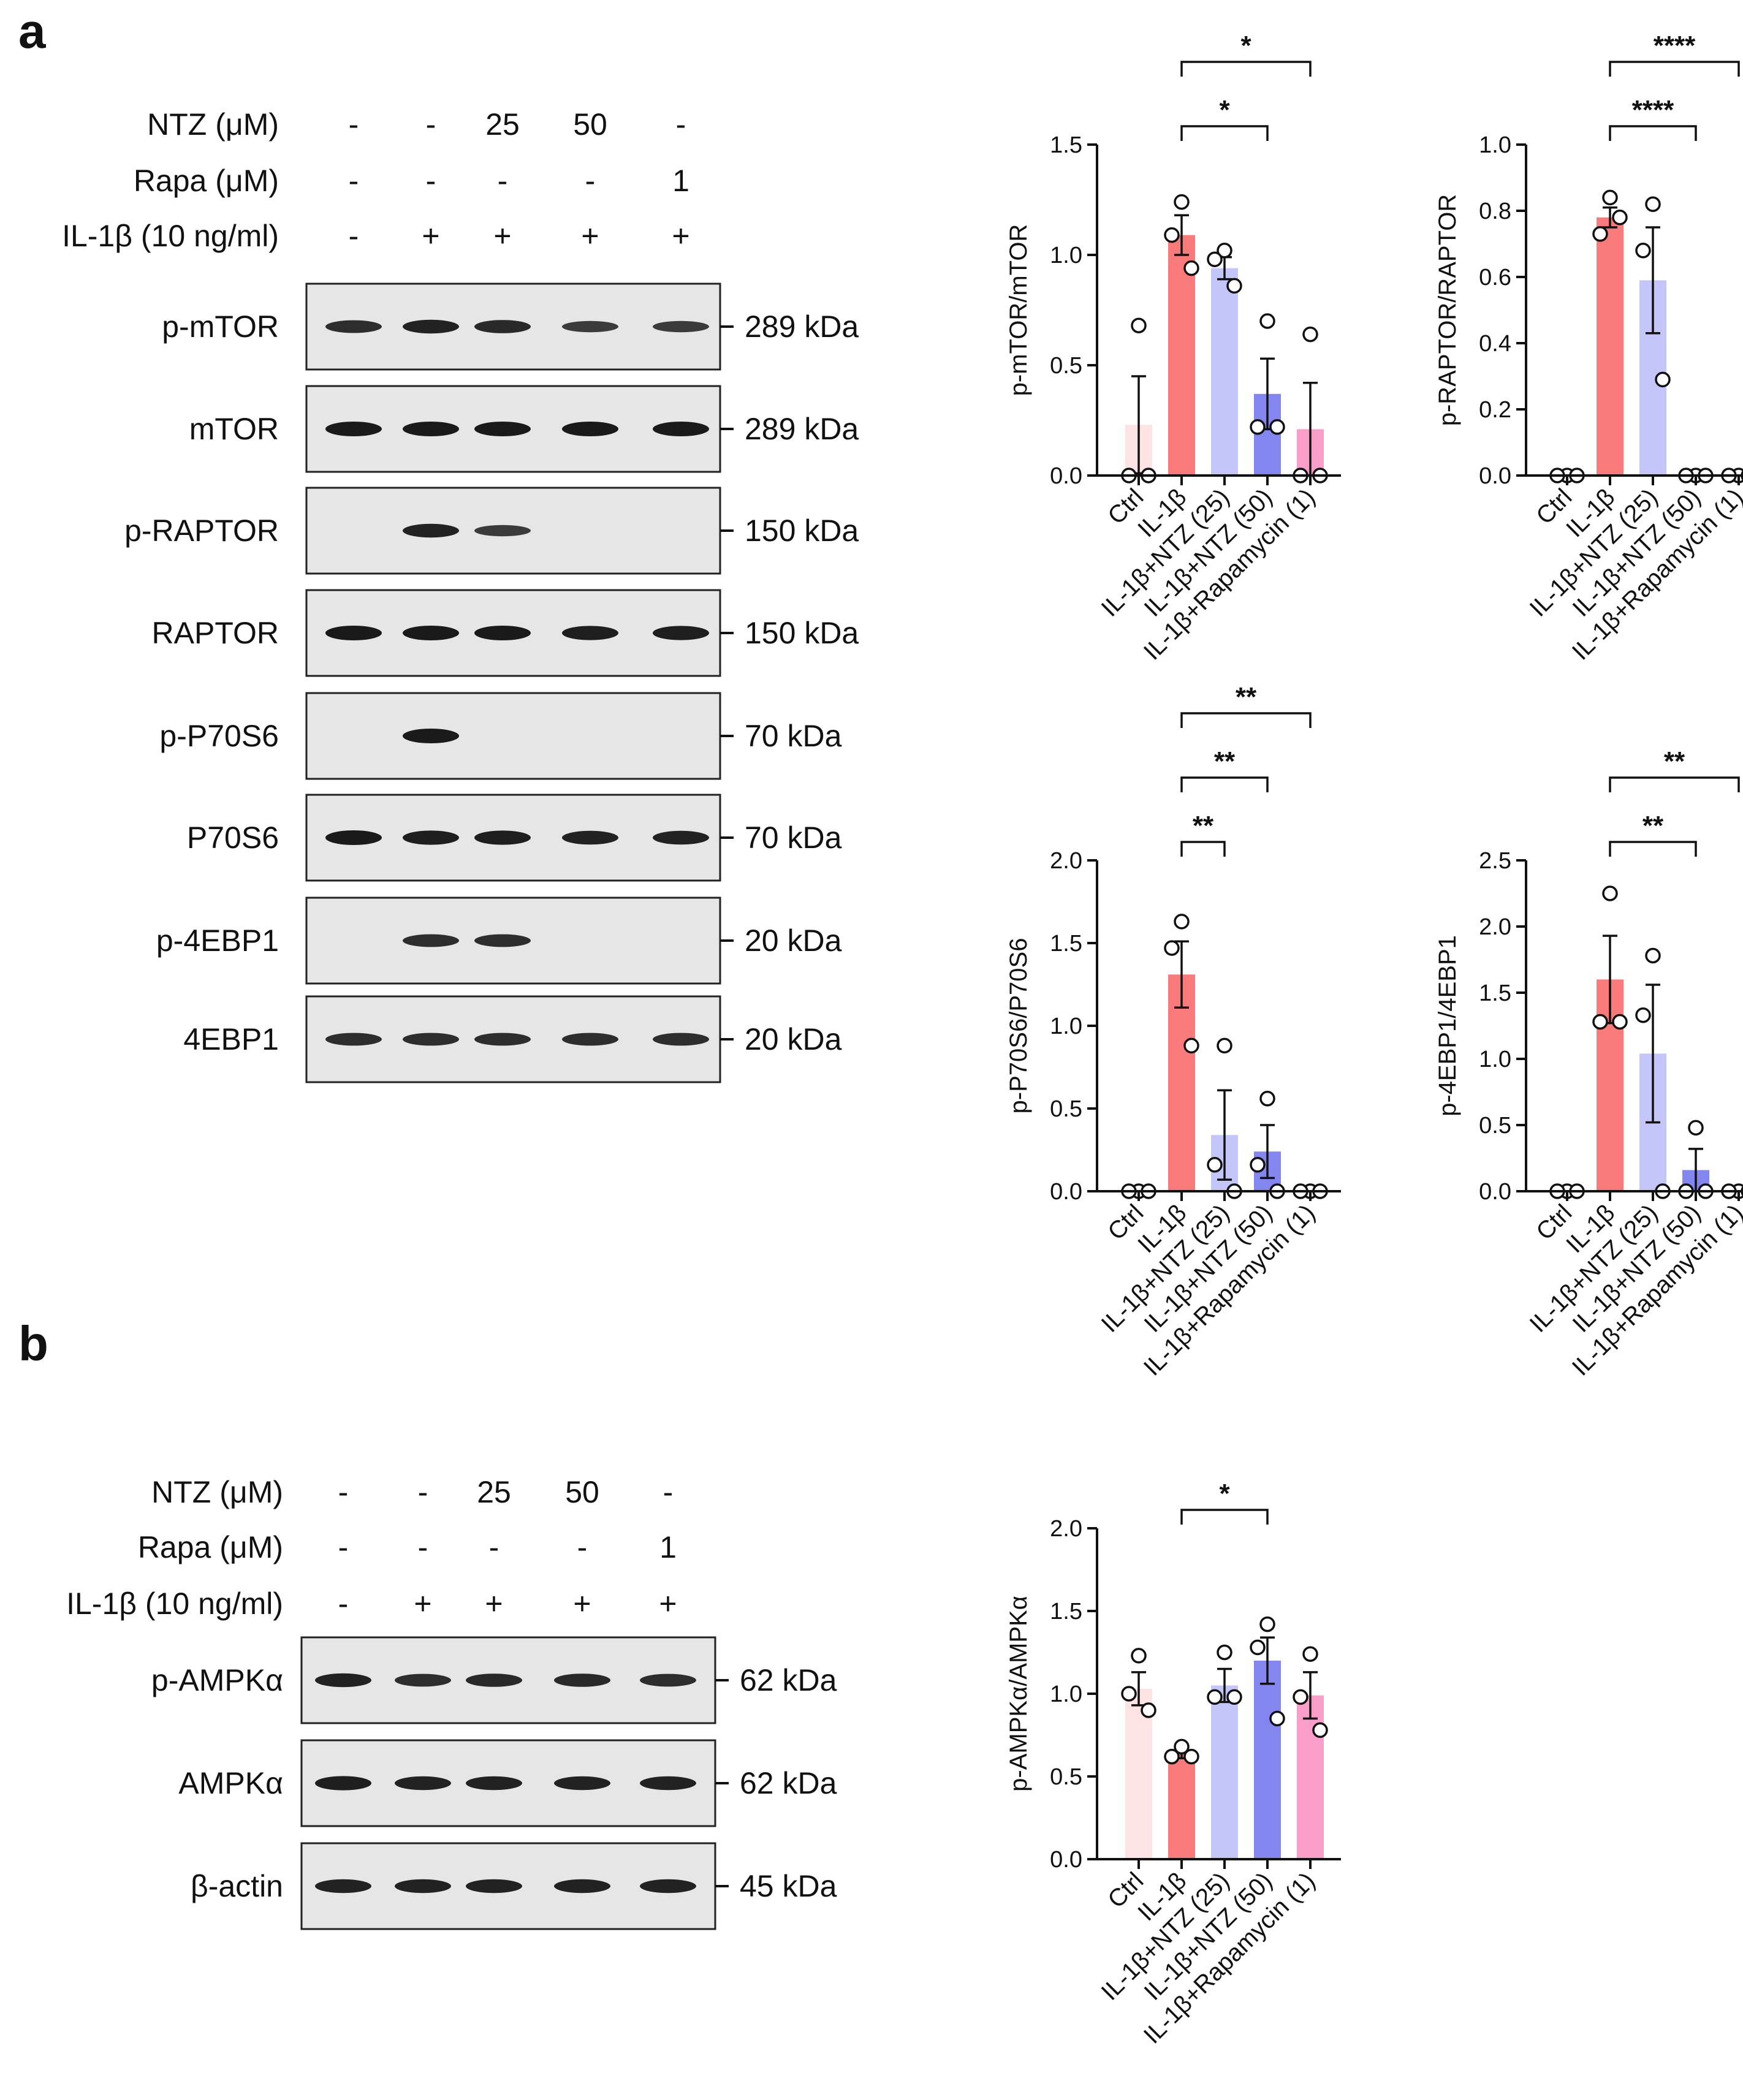 Image resolution: width=1743 pixels, height=2100 pixels. Describe the element at coordinates (582, 1492) in the screenshot. I see `treatment-value: 50` at that location.